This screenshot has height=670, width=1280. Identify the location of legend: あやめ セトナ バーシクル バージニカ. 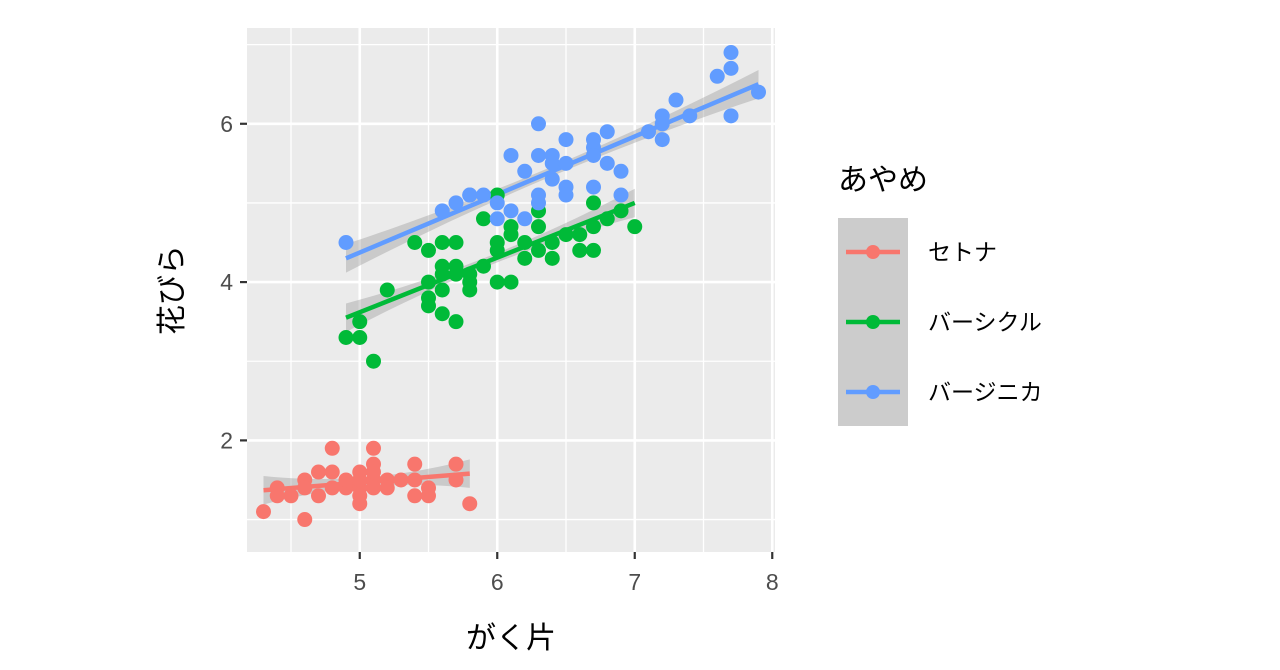
(940, 294).